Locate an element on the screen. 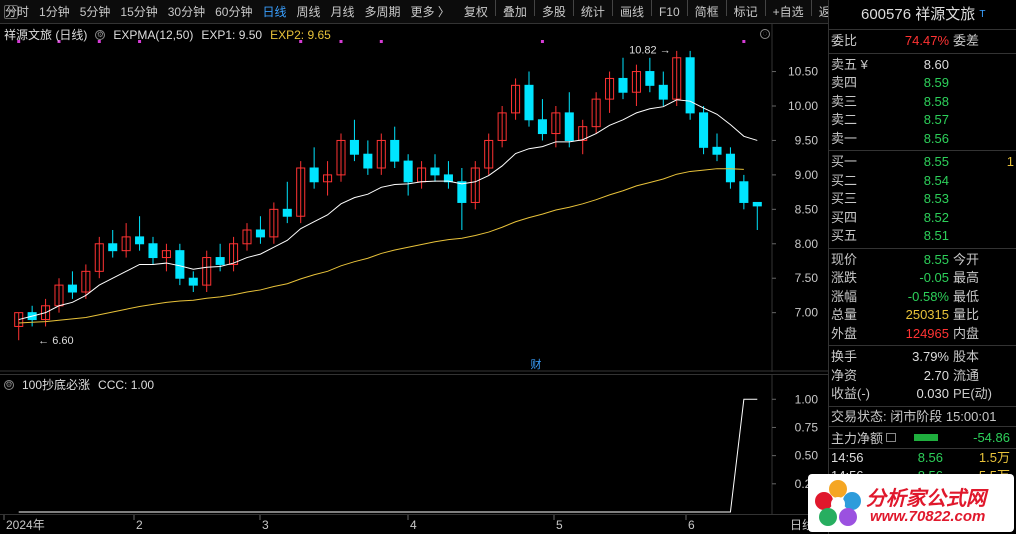 This screenshot has width=1016, height=534. quote-row-value: 8.60 is located at coordinates (936, 64).